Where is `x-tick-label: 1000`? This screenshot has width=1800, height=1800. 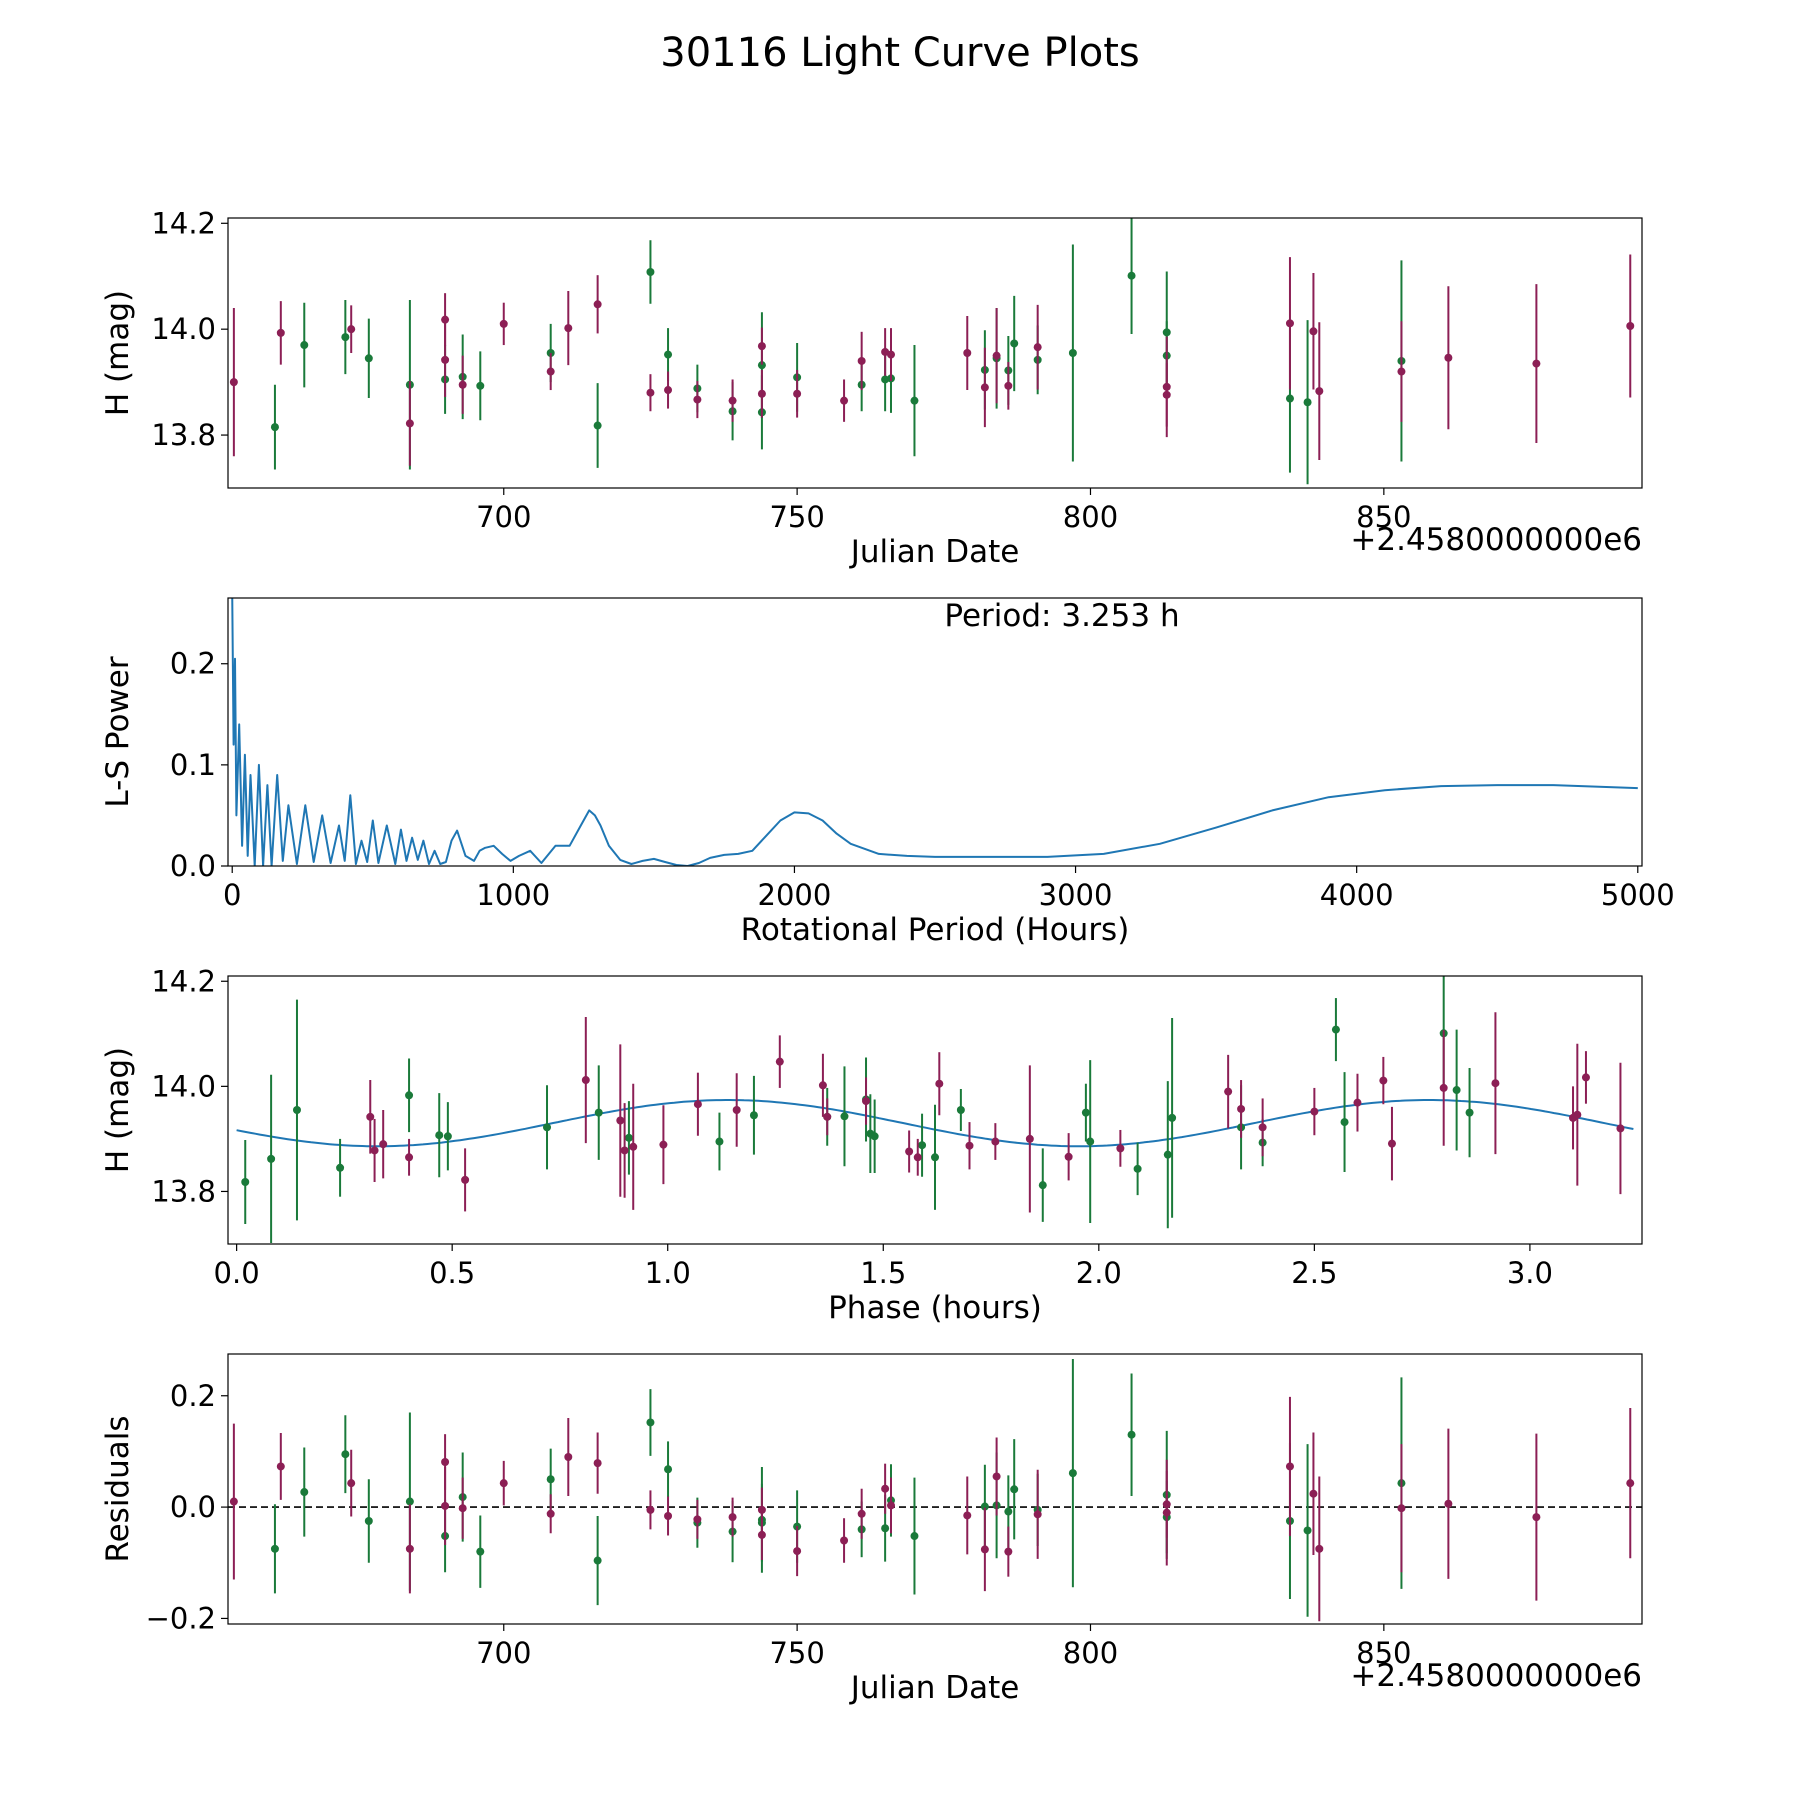 x-tick-label: 1000 is located at coordinates (513, 895).